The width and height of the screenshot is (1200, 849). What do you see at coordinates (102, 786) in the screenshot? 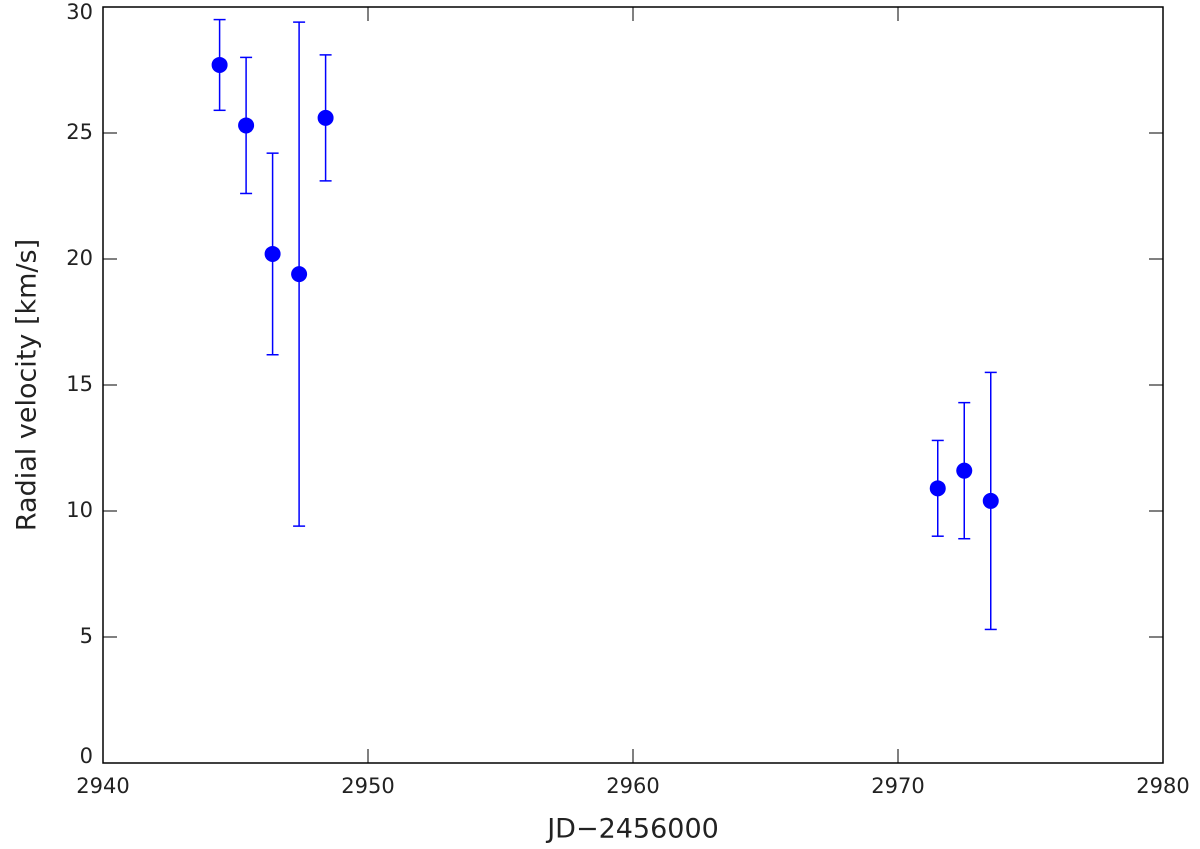
I see `x-tick-label: 2940` at bounding box center [102, 786].